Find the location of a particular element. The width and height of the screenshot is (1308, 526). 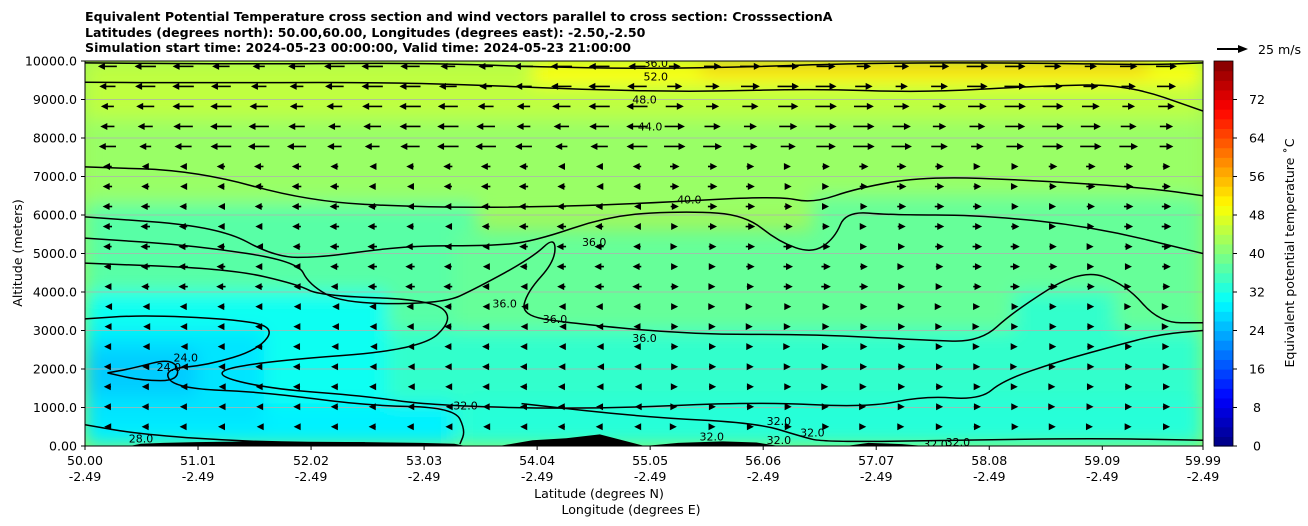

contour-label: 24.0 is located at coordinates (185, 357).